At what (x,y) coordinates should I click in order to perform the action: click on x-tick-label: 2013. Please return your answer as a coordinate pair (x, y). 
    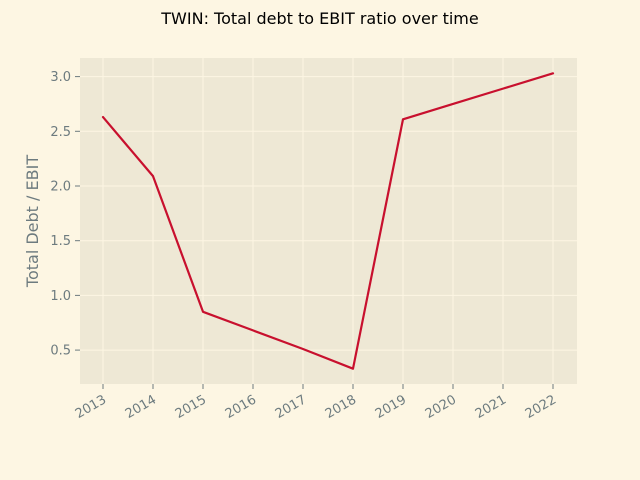
    Looking at the image, I should click on (91, 407).